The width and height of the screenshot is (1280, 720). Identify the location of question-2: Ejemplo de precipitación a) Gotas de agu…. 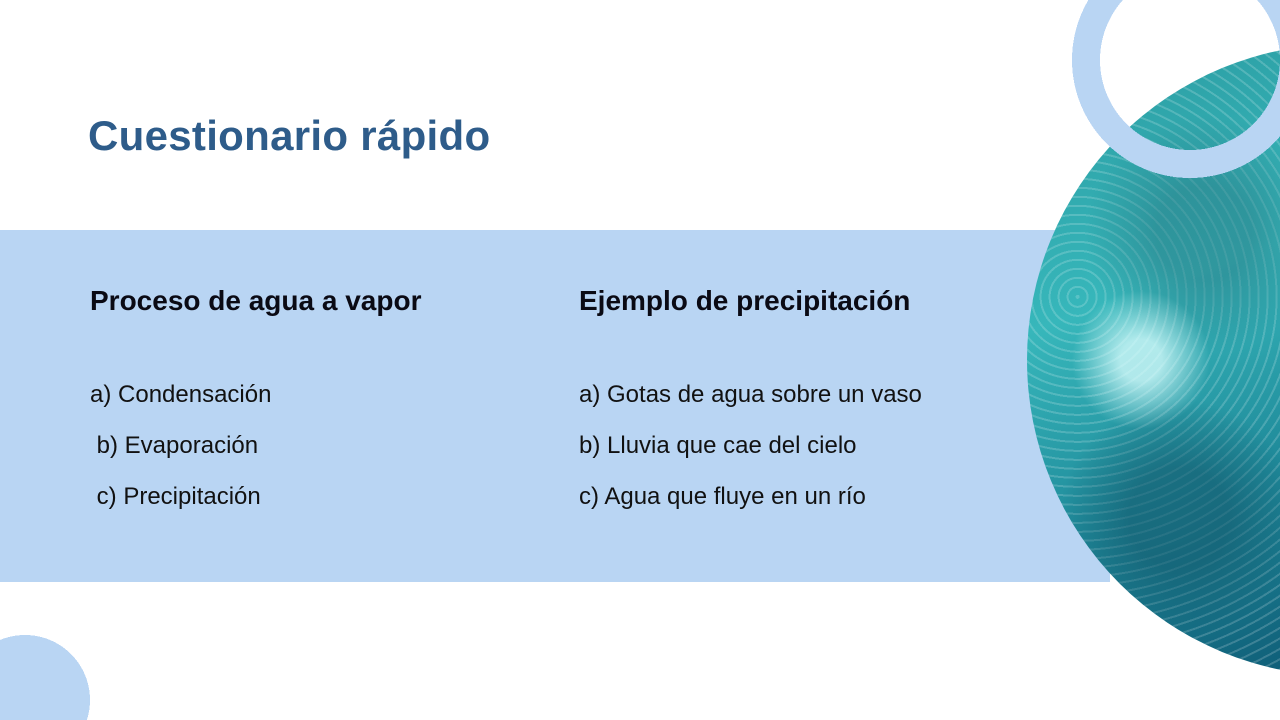
(750, 409).